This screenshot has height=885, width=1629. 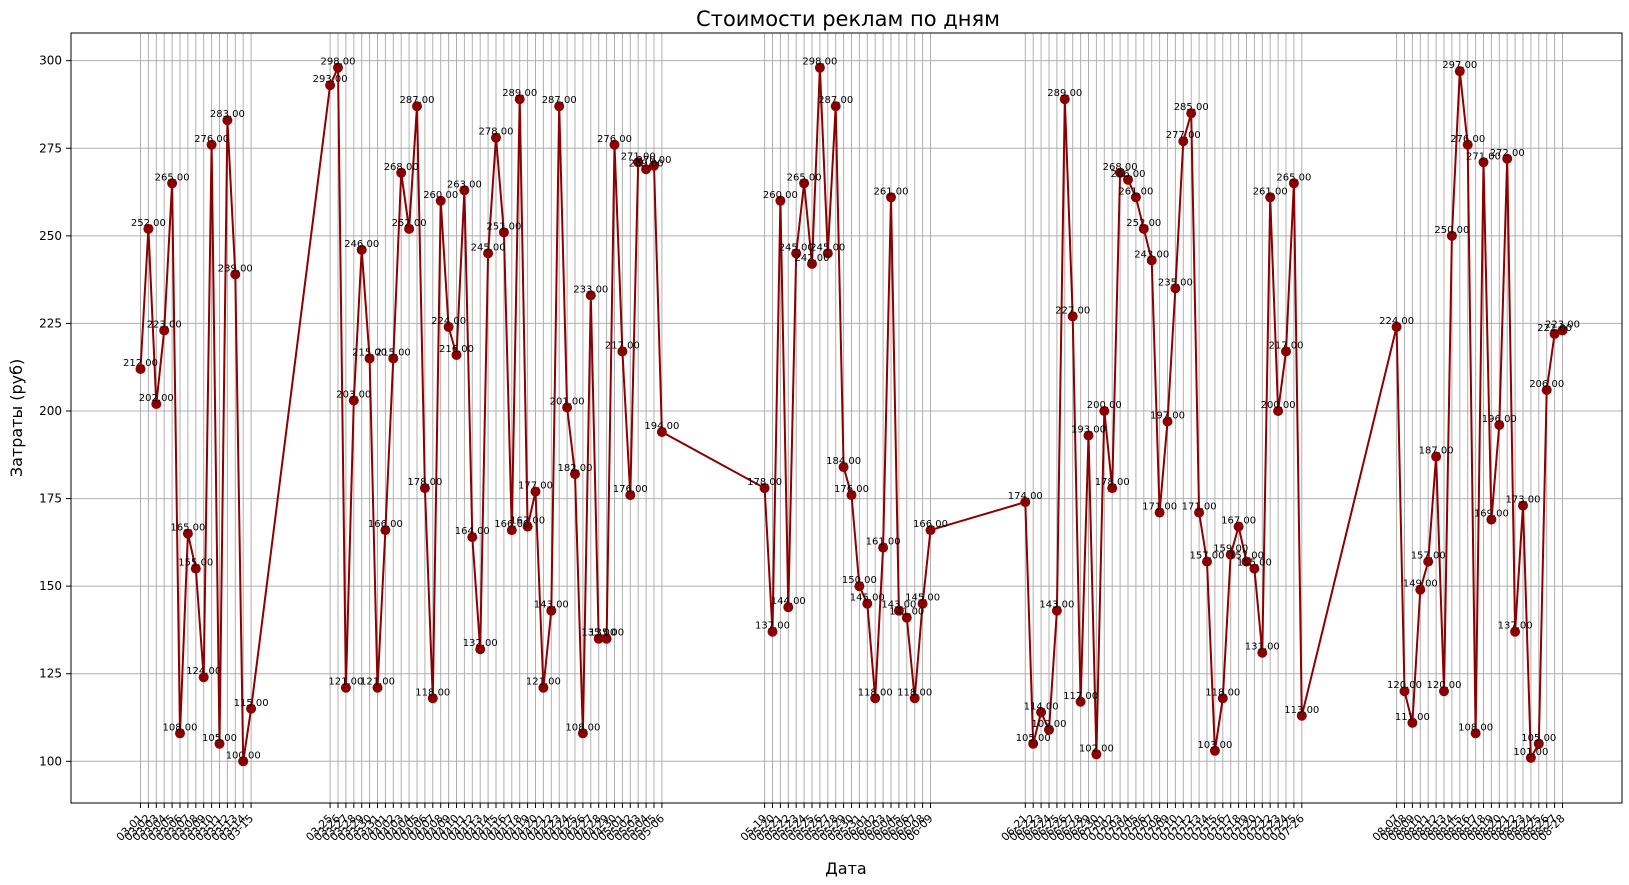 What do you see at coordinates (1230, 549) in the screenshot?
I see `data-label: 159.00` at bounding box center [1230, 549].